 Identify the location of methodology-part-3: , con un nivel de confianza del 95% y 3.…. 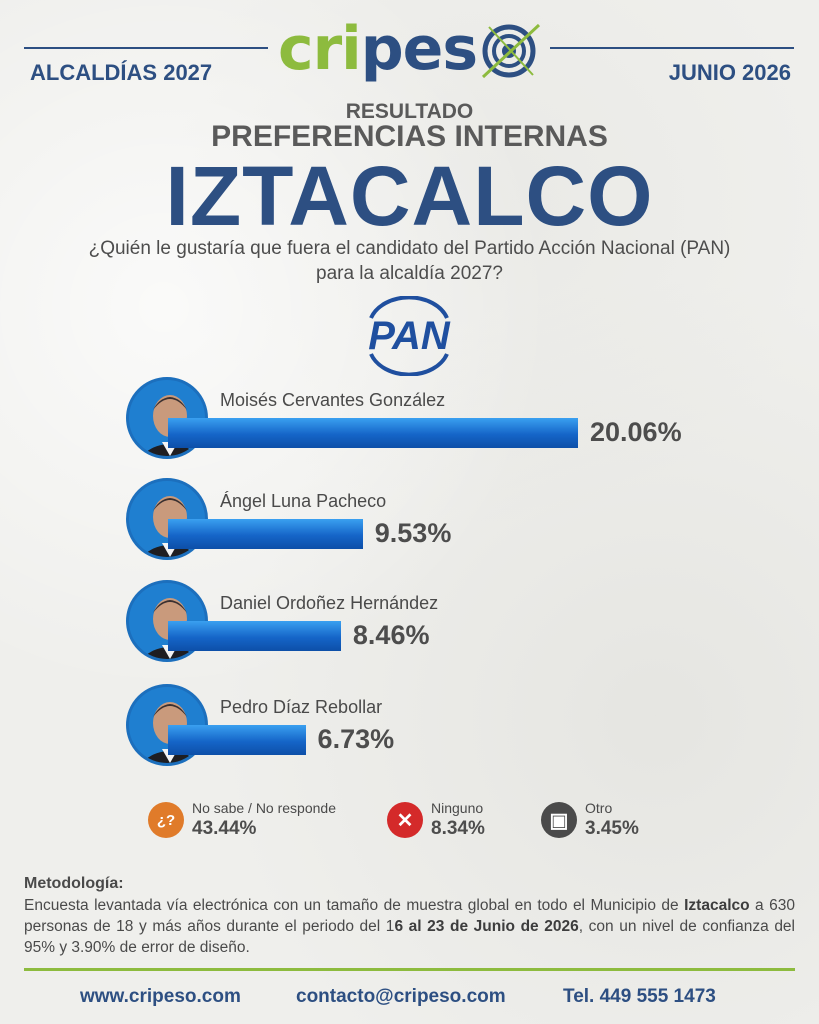
(409, 937).